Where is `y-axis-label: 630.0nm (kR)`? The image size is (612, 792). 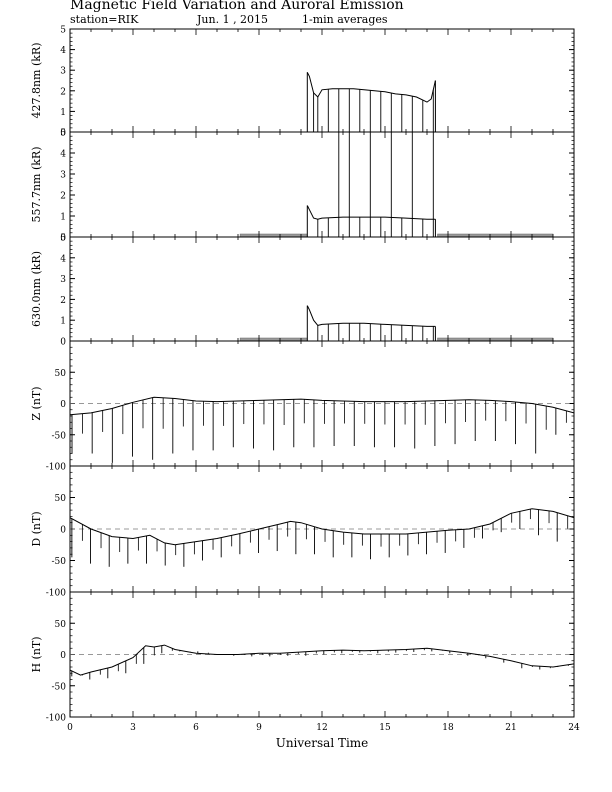
y-axis-label: 630.0nm (kR) is located at coordinates (36, 289).